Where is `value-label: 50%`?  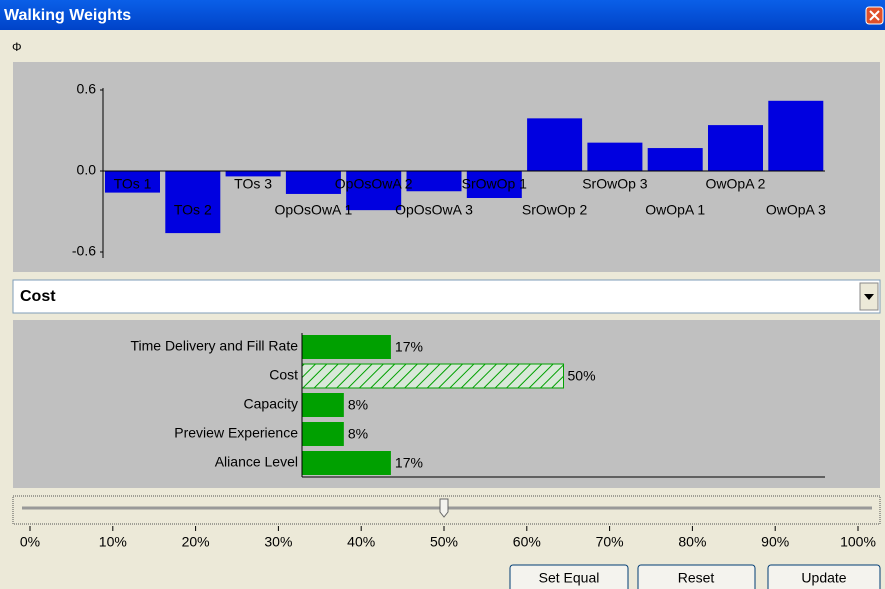 value-label: 50% is located at coordinates (582, 376).